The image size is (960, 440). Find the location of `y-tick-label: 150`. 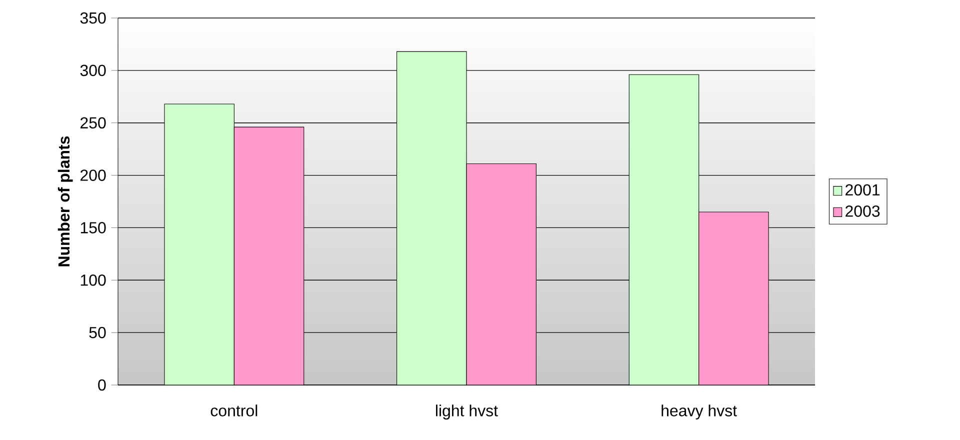

y-tick-label: 150 is located at coordinates (93, 228).